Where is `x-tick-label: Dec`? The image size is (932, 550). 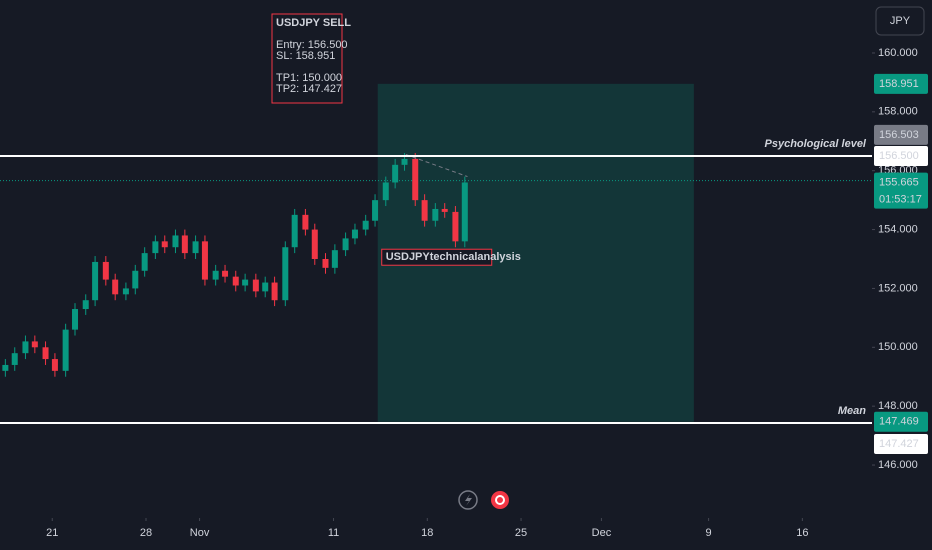 x-tick-label: Dec is located at coordinates (602, 533).